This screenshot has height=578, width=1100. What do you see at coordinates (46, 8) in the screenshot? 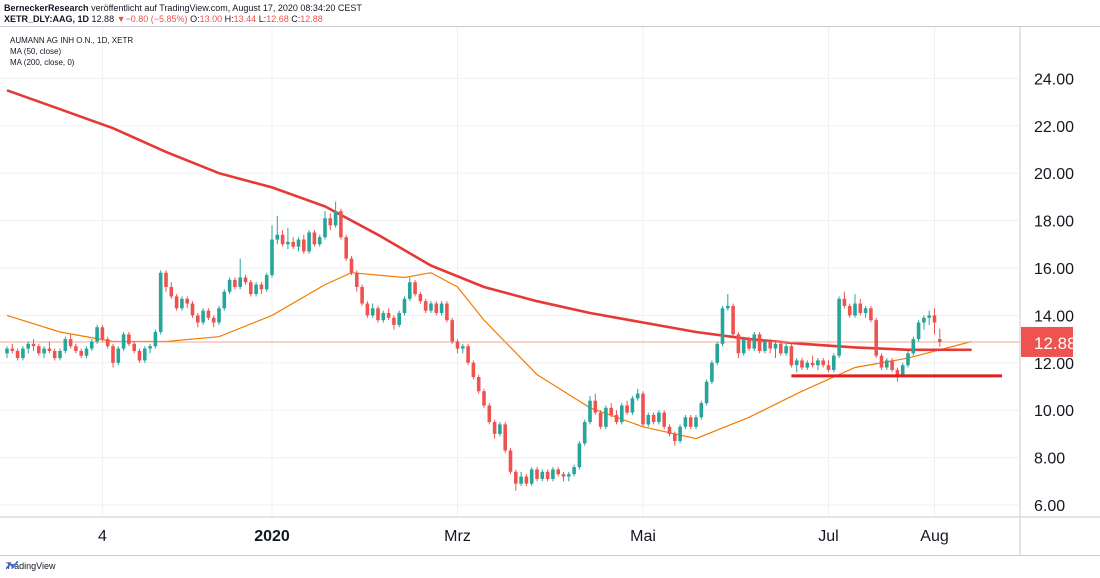
I see `author-name: BerneckerResearch` at bounding box center [46, 8].